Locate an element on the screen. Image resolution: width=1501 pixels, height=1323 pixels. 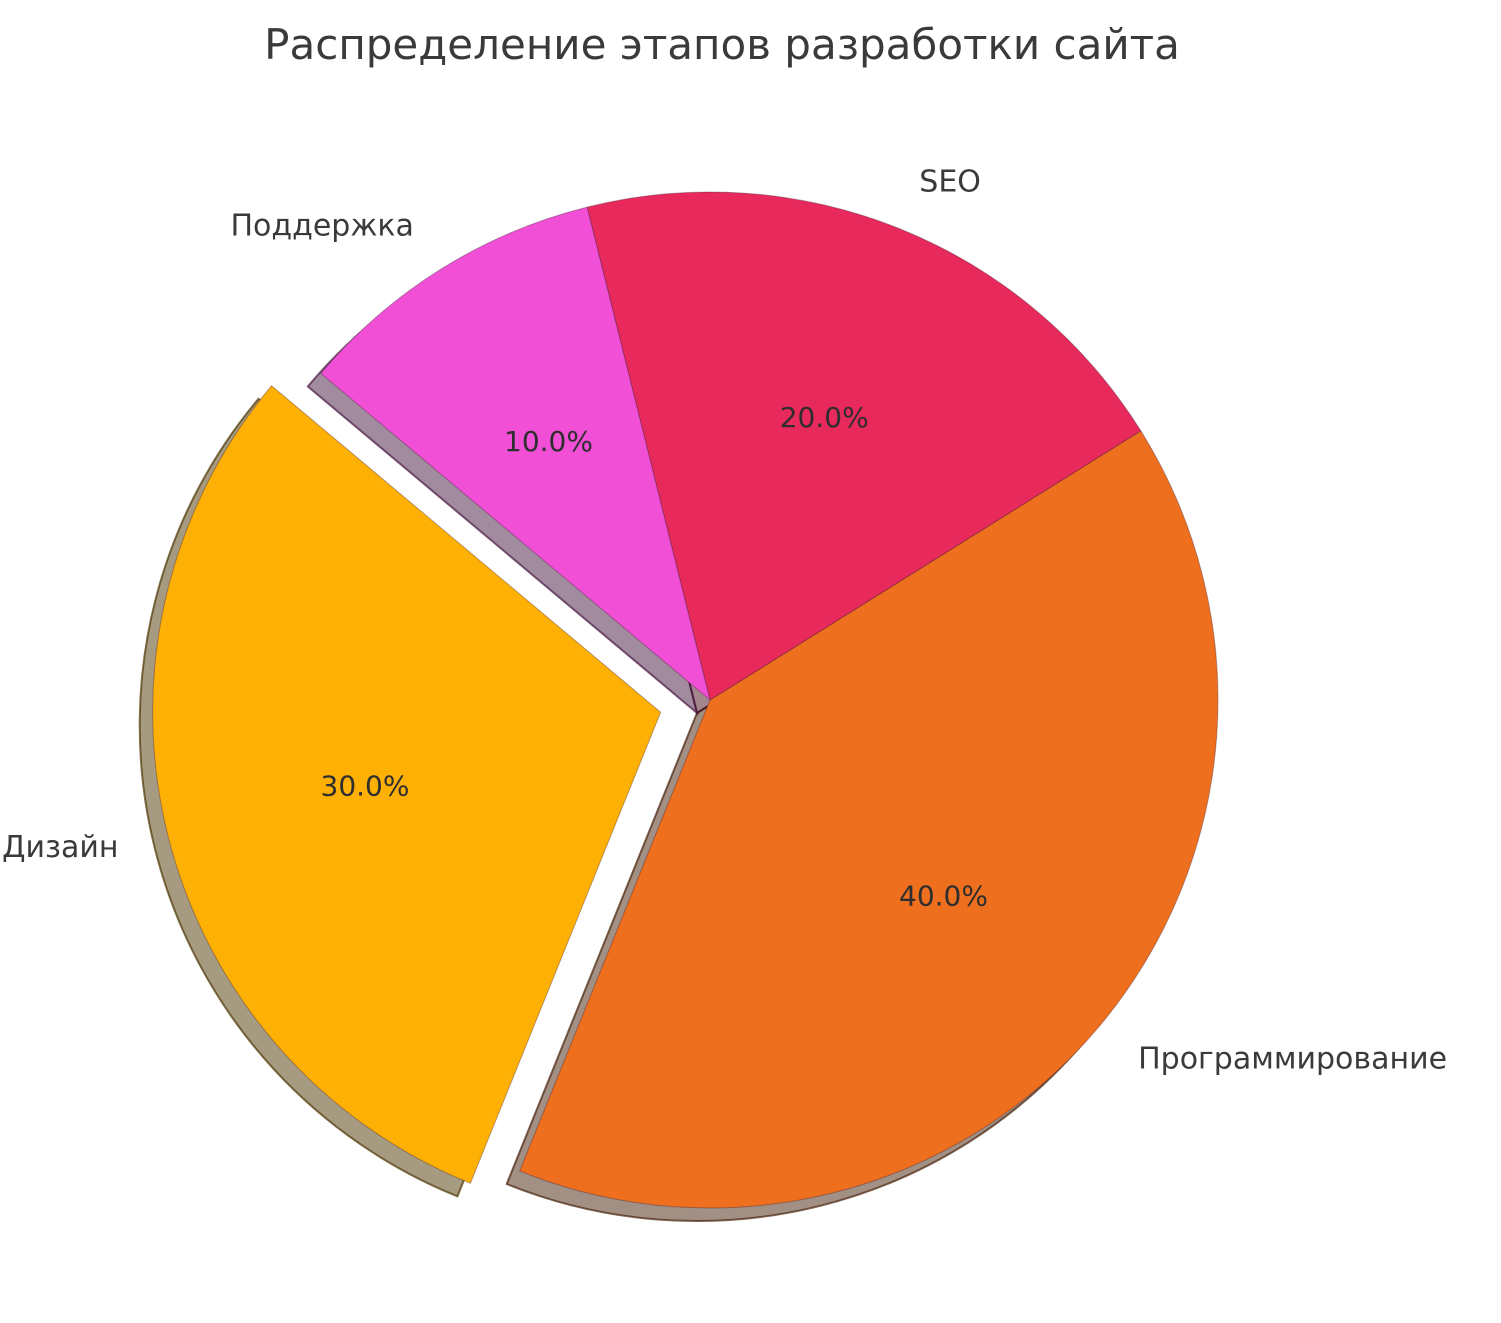
pie-label-programming: Программирование is located at coordinates (1292, 1059).